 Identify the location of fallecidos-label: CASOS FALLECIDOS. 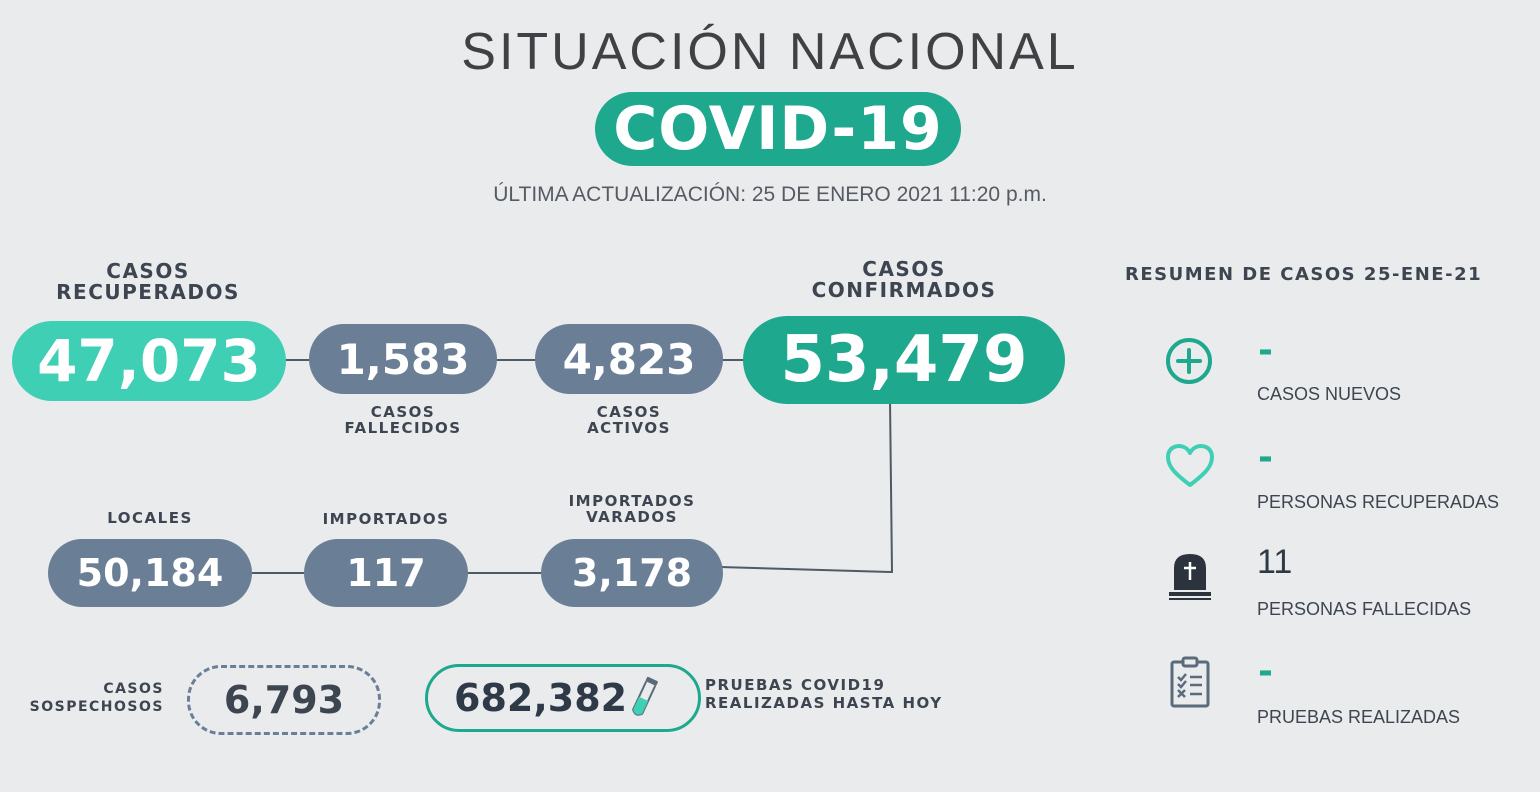
(403, 420).